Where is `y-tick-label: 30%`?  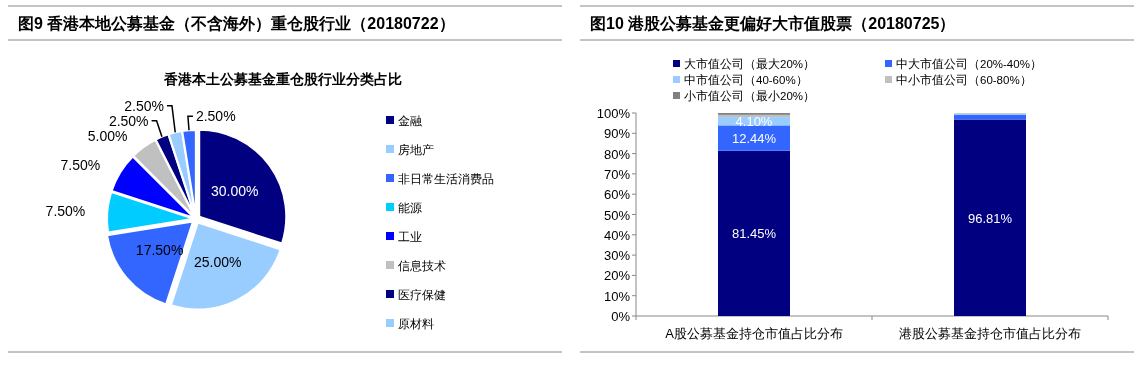
y-tick-label: 30% is located at coordinates (617, 256).